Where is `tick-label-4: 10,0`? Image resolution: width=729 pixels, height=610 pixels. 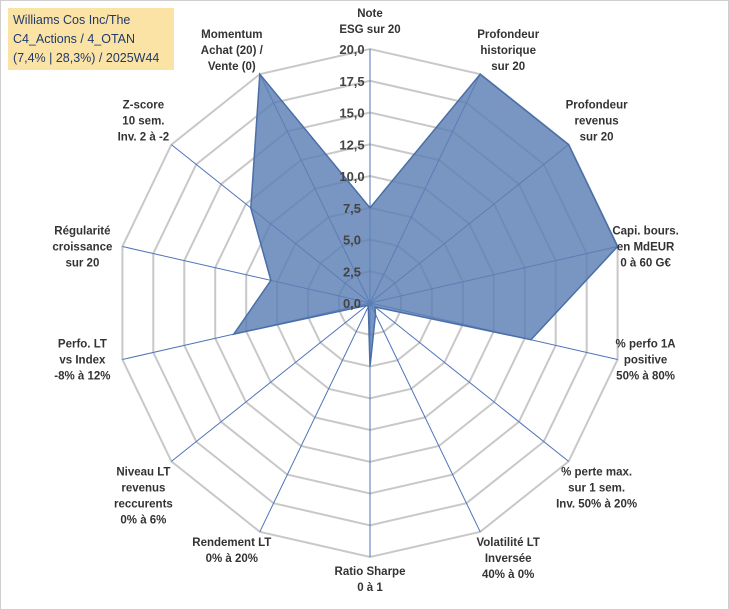 tick-label-4: 10,0 is located at coordinates (351, 176).